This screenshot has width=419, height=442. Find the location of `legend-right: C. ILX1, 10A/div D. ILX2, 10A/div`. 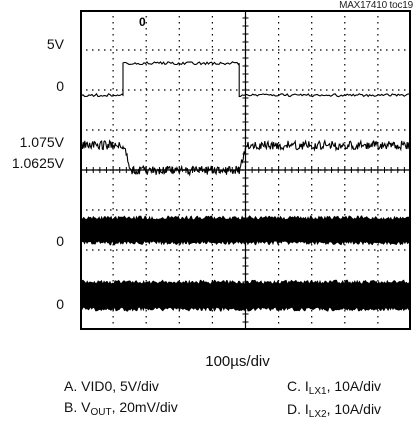

legend-right: C. ILX1, 10A/div D. ILX2, 10A/div is located at coordinates (334, 399).